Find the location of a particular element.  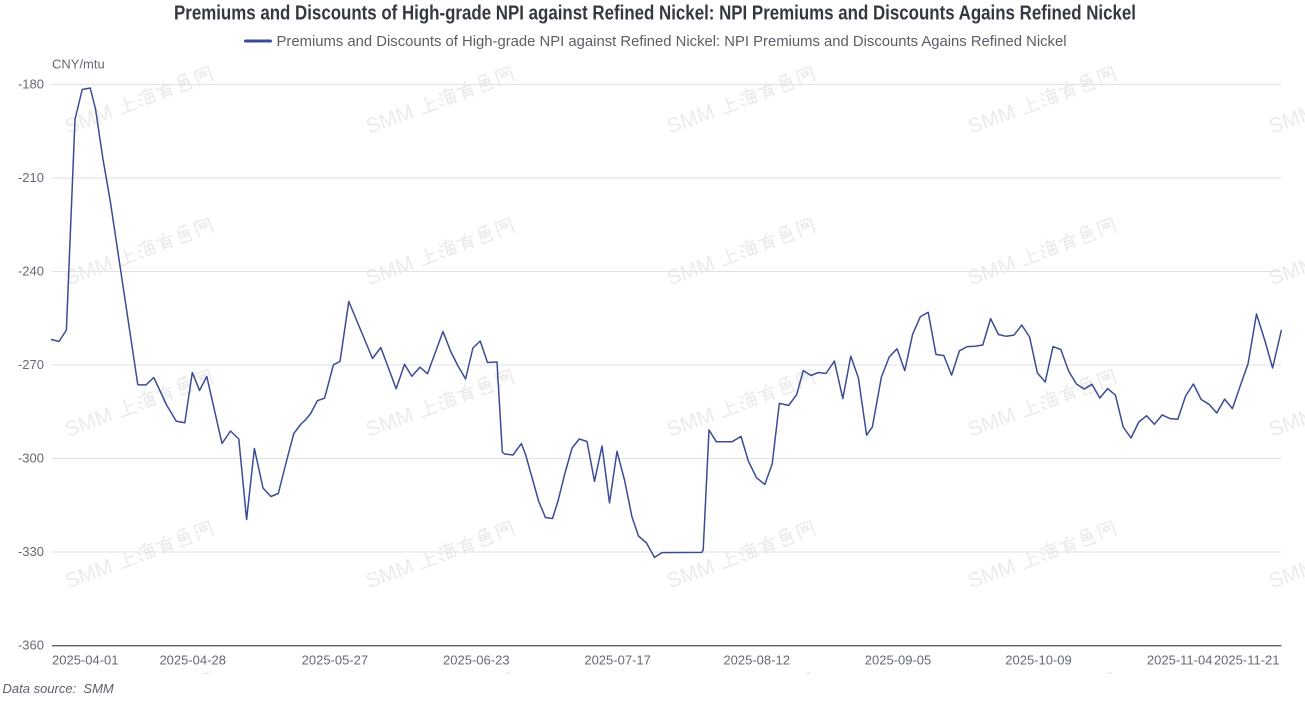

svg-text: 2025-11-04 is located at coordinates (1180, 660).